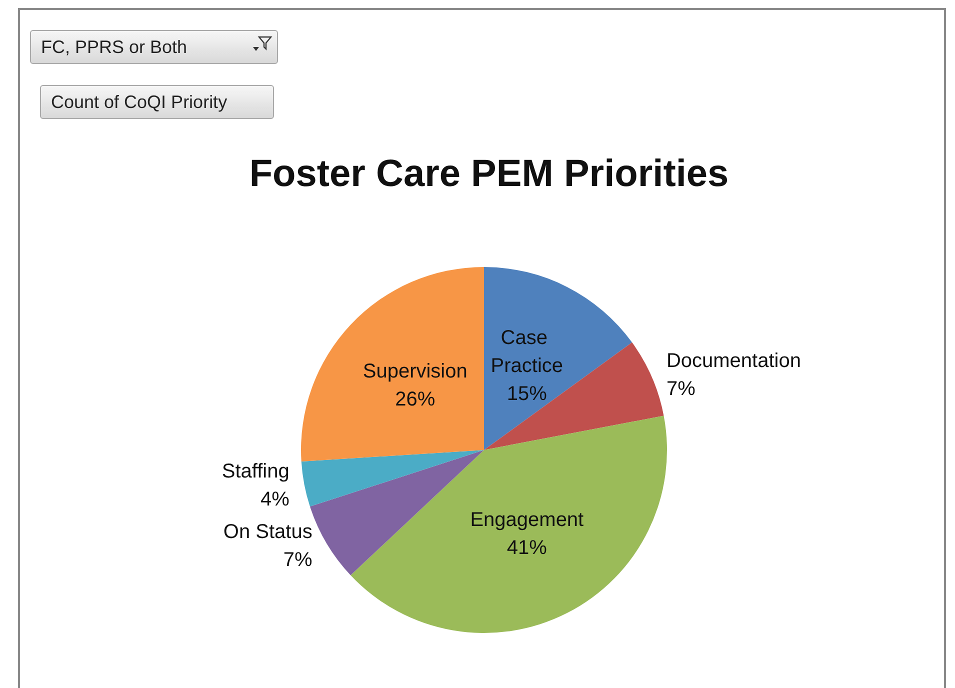 The image size is (955, 688). What do you see at coordinates (489, 174) in the screenshot?
I see `chart-title: Foster Care PEM Priorities` at bounding box center [489, 174].